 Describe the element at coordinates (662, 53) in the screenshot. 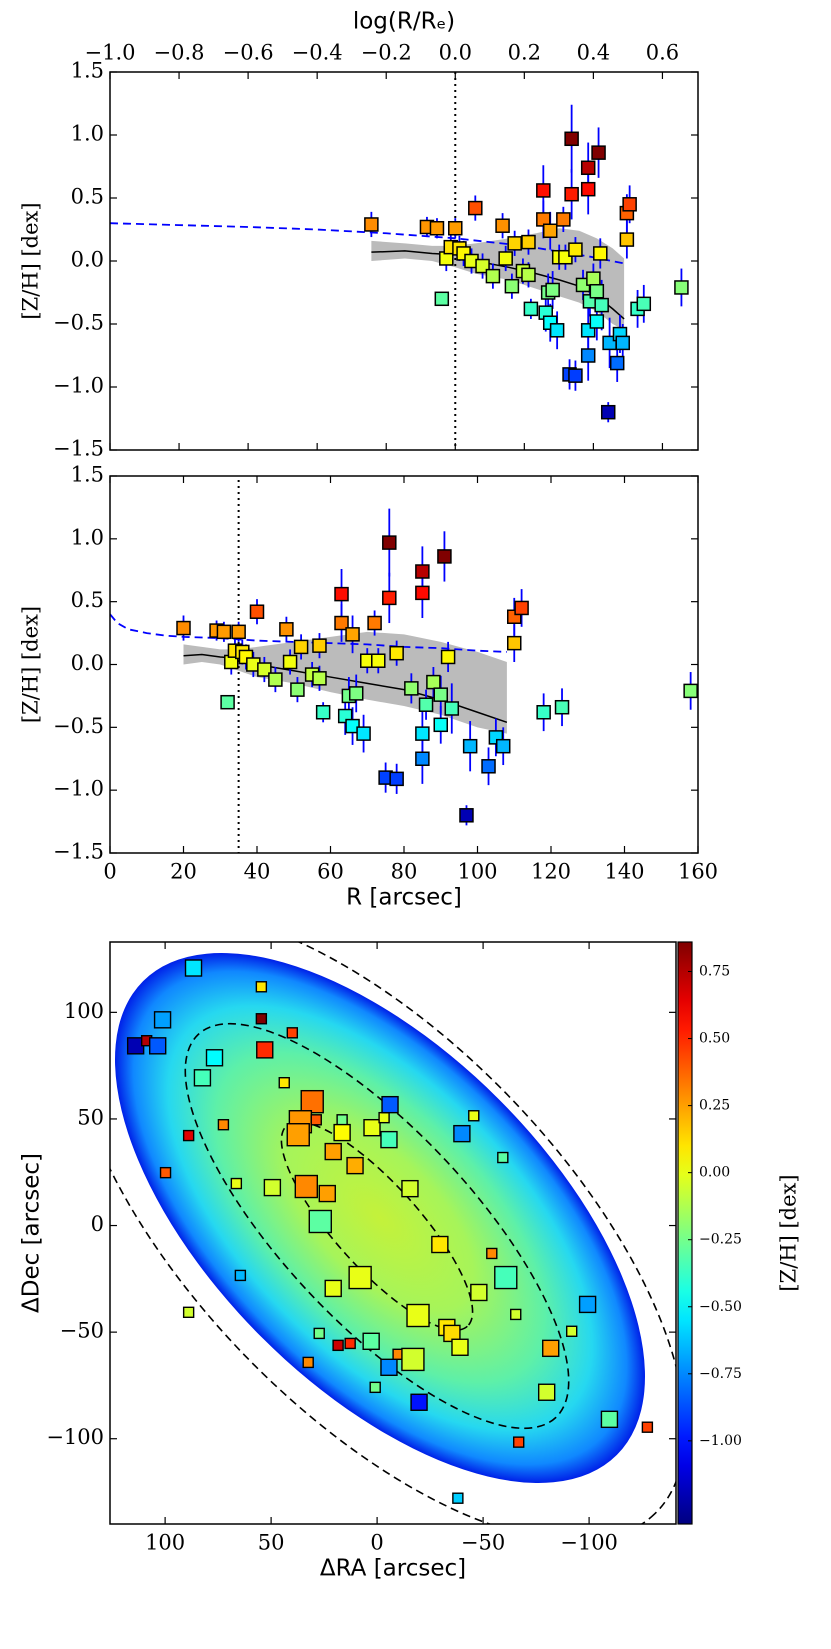

I see `x-tick-label: 0.6` at that location.